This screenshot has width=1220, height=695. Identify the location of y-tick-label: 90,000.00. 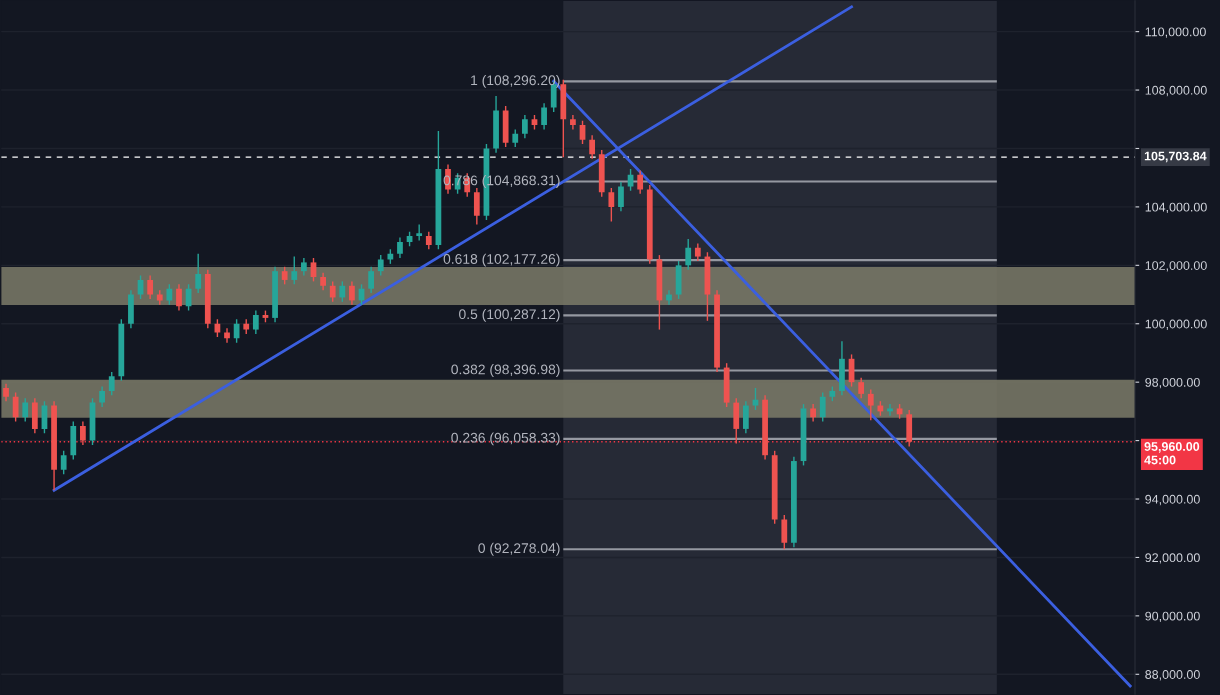
(1172, 616).